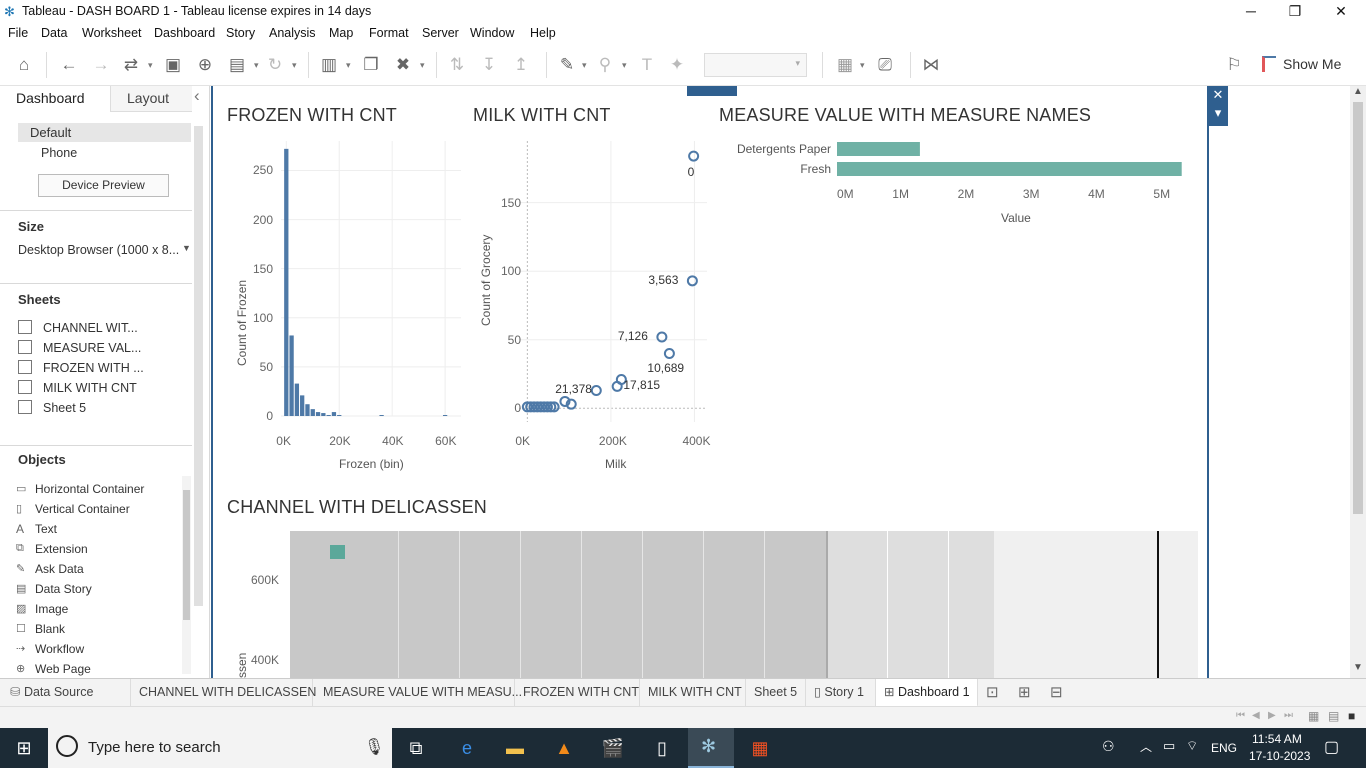 Image resolution: width=1366 pixels, height=768 pixels. Describe the element at coordinates (173, 64) in the screenshot. I see `save-icon: ▣` at that location.